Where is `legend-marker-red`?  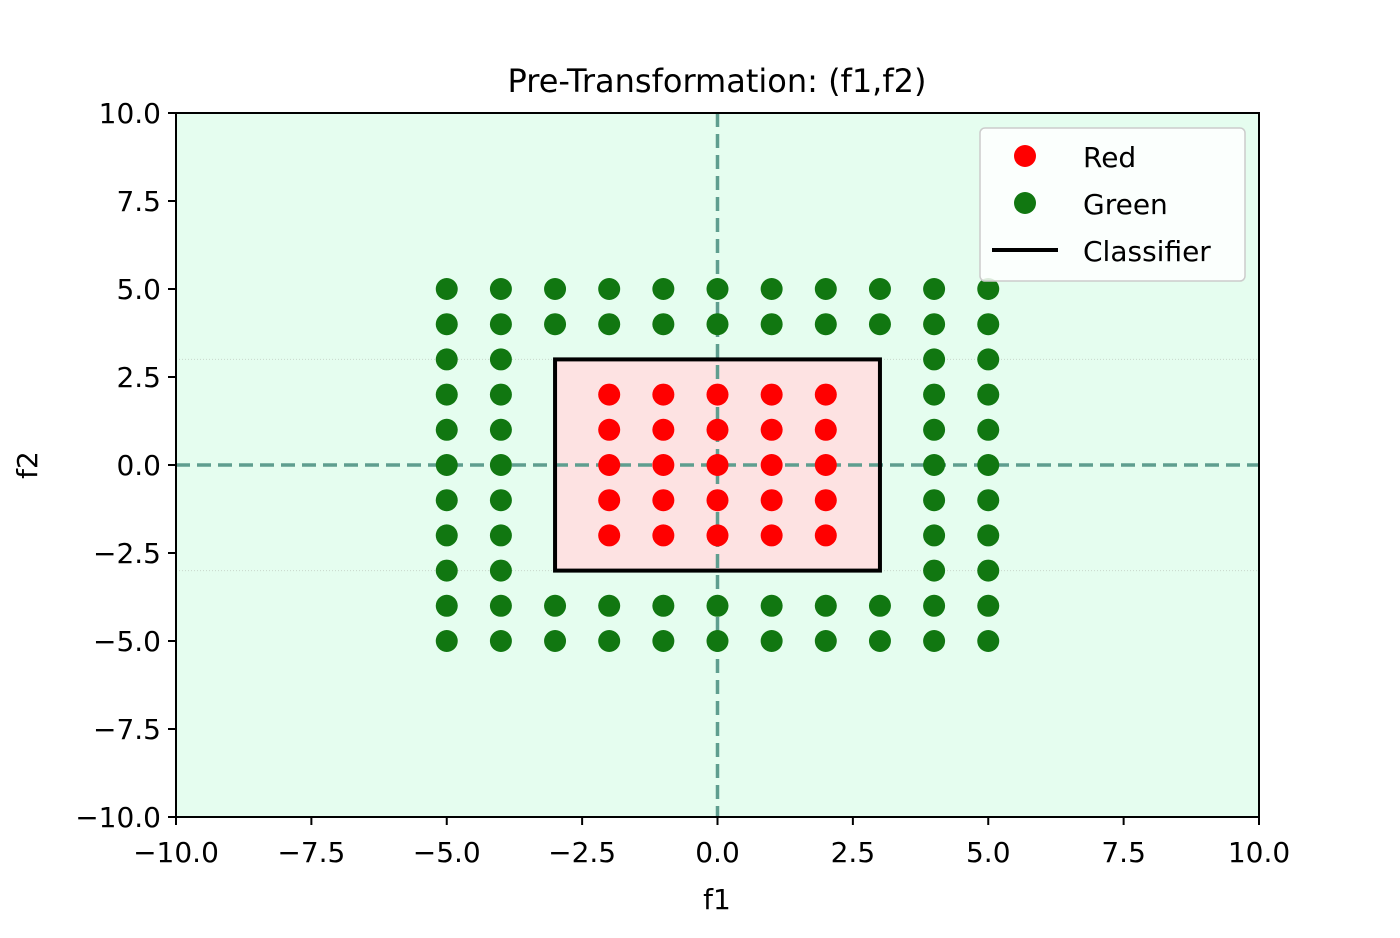
legend-marker-red is located at coordinates (1025, 156).